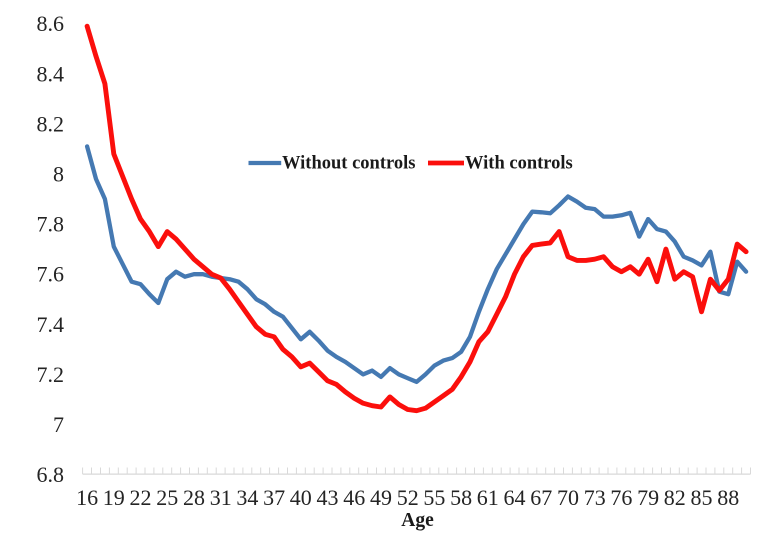 The height and width of the screenshot is (555, 780). Describe the element at coordinates (51, 324) in the screenshot. I see `svg-text: 7.4` at that location.